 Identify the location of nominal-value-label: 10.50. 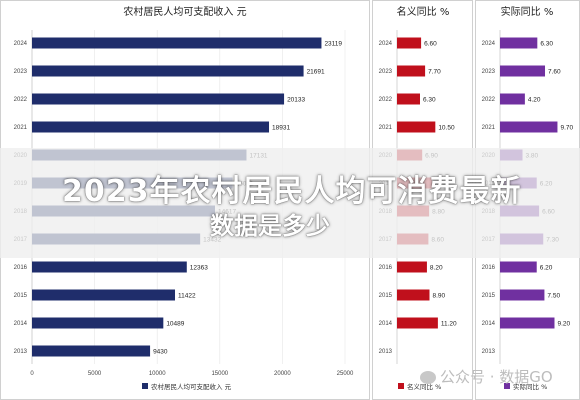
(446, 128).